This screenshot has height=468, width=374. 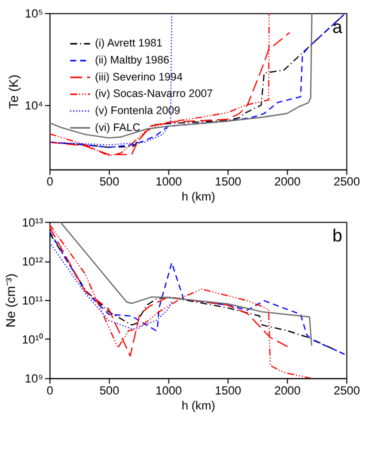 I want to click on y-tick-label: 10¹⁰, so click(x=33, y=339).